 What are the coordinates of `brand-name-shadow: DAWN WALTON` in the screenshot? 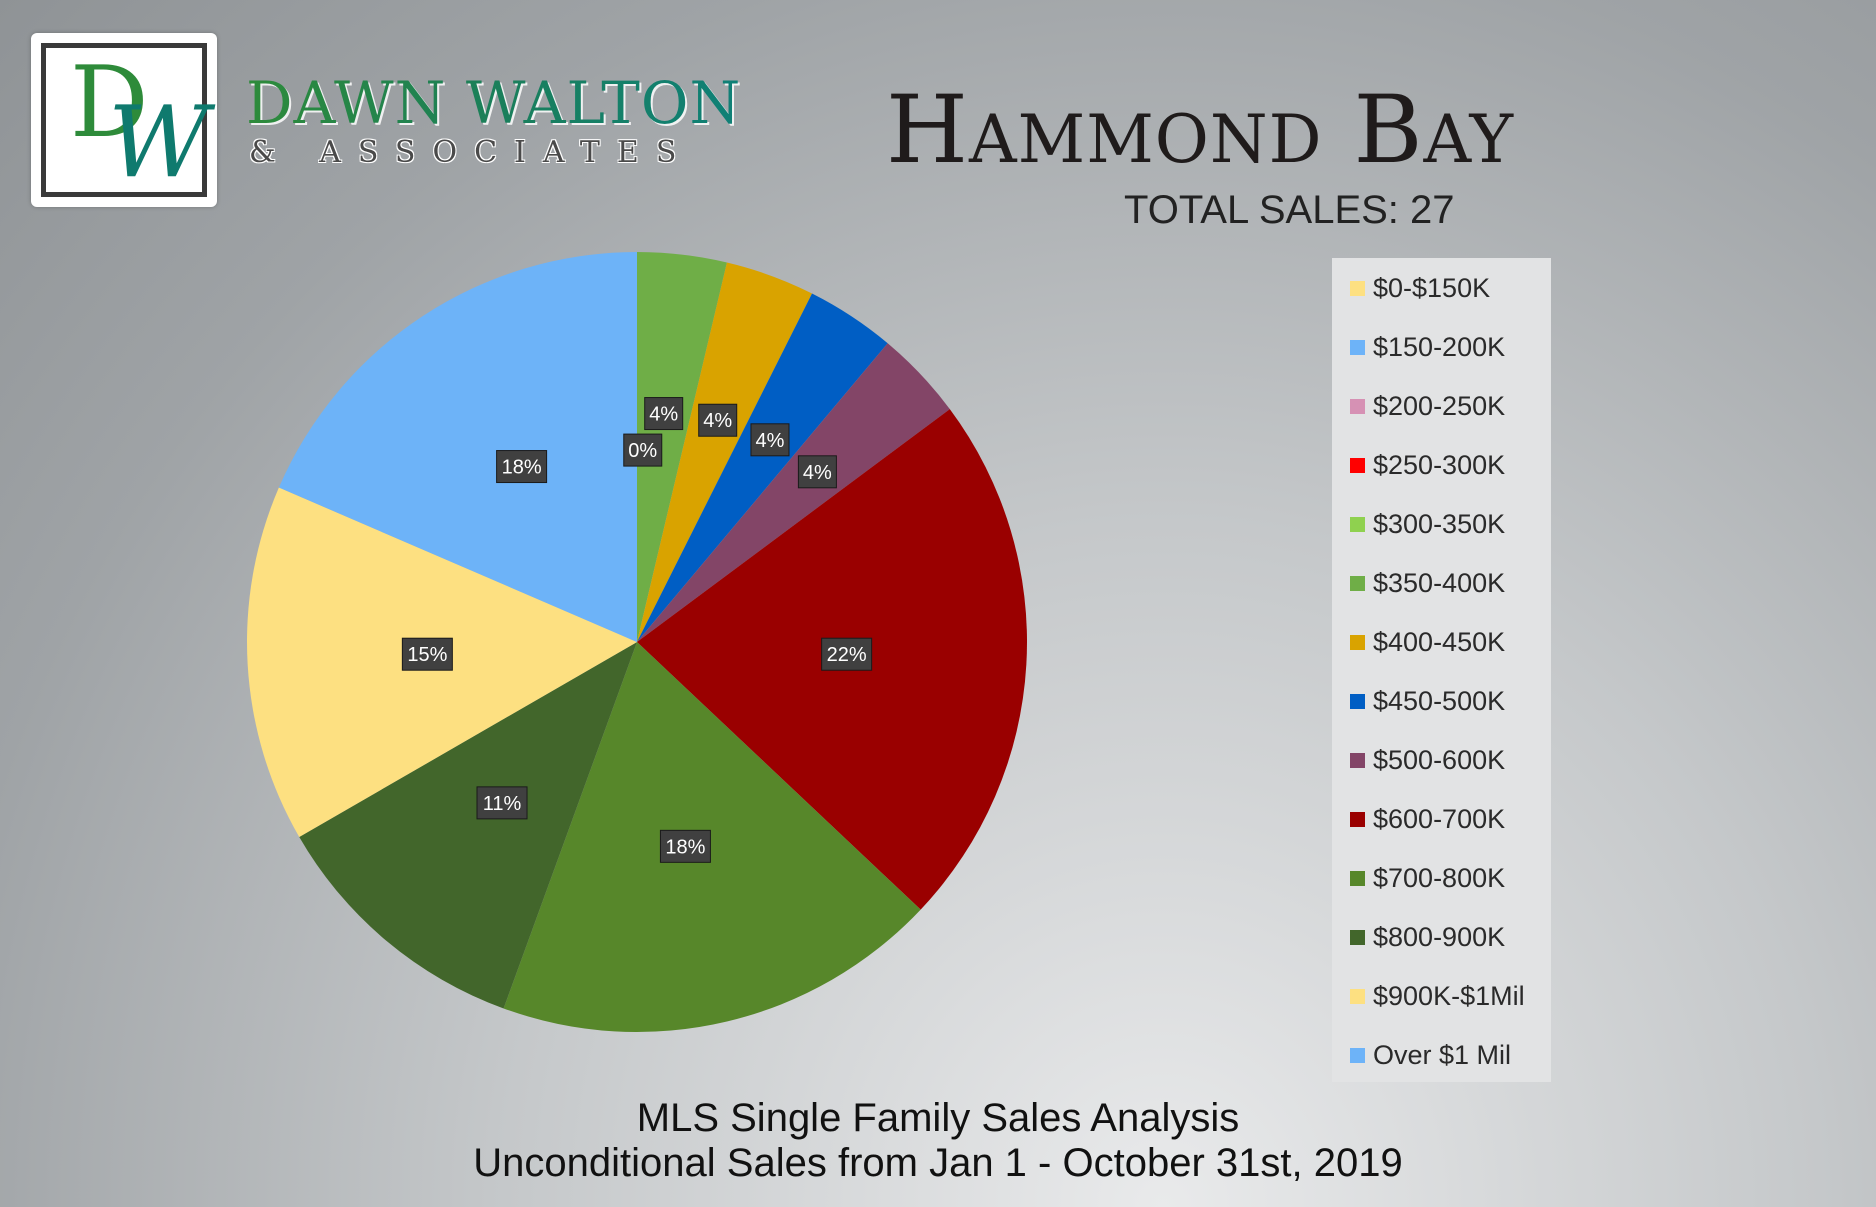 It's located at (495, 105).